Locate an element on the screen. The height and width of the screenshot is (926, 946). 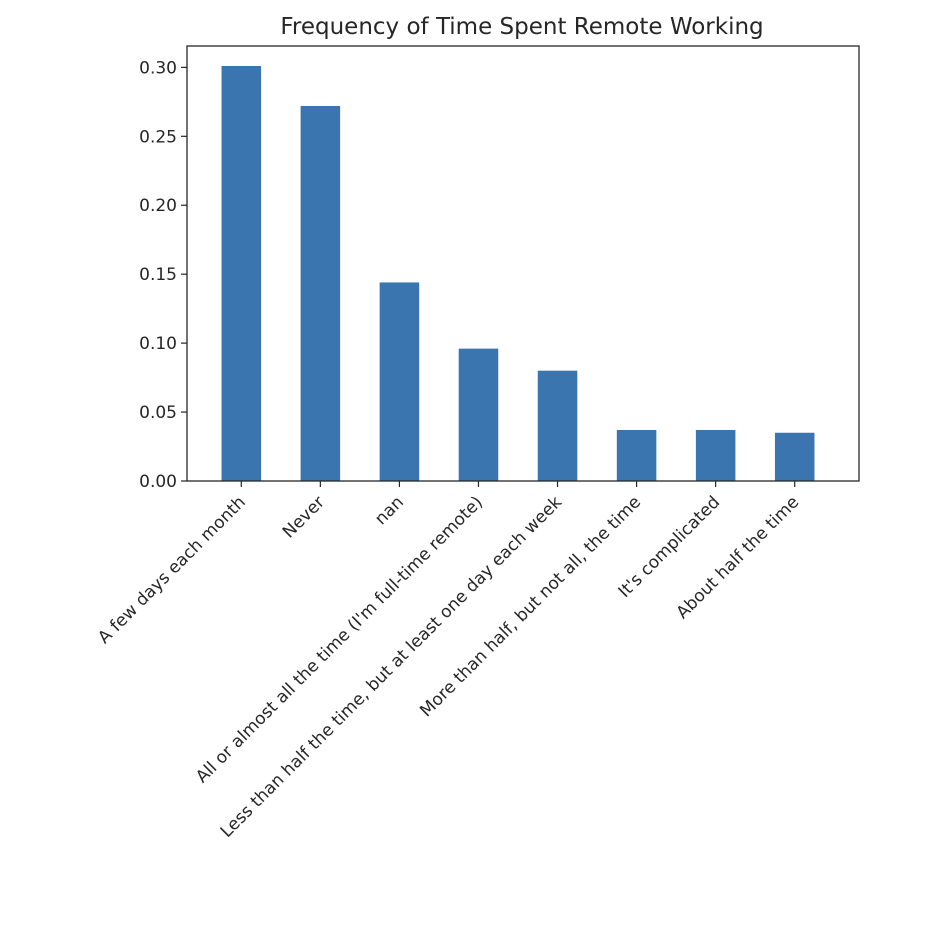
y-axis: 0.00 0.05 0.10 0.15 0.20 0.25 0.30 is located at coordinates (163, 275).